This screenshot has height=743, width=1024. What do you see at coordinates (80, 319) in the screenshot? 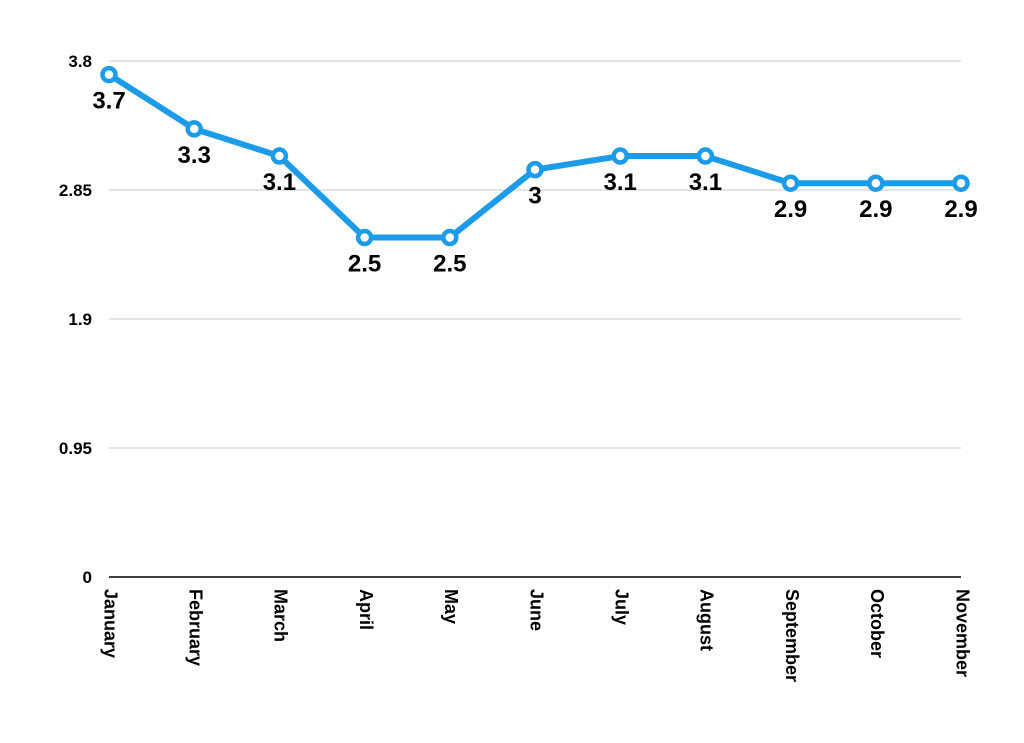
I see `y-tick-label: 1.9` at bounding box center [80, 319].